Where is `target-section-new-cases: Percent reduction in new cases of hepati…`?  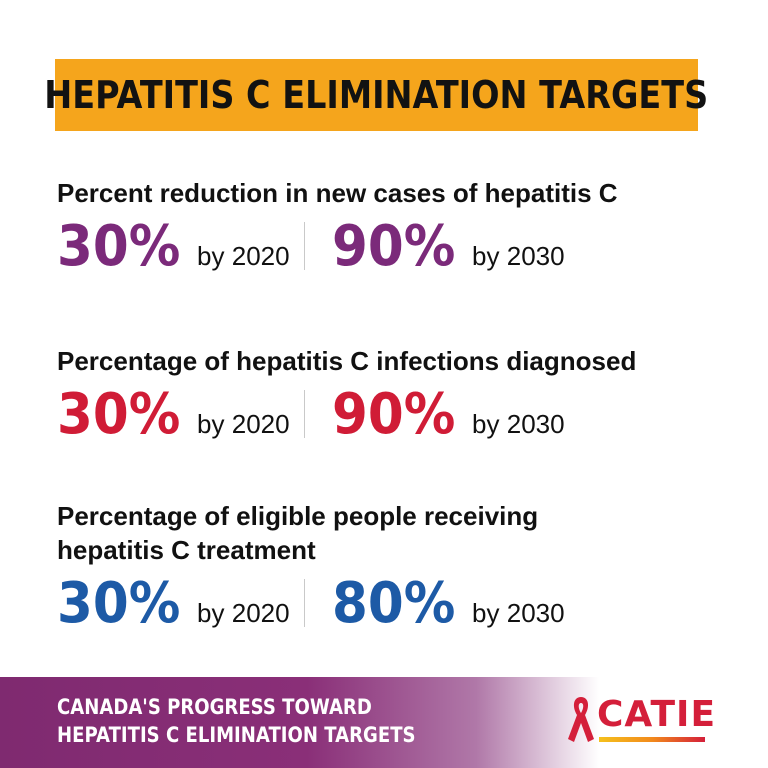
target-section-new-cases: Percent reduction in new cases of hepati… is located at coordinates (387, 227).